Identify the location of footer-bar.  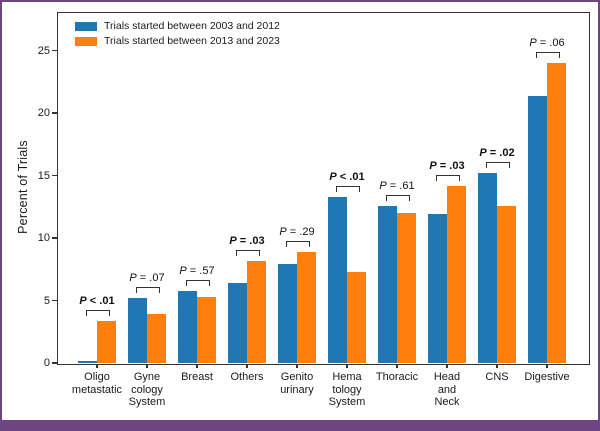
(300, 425).